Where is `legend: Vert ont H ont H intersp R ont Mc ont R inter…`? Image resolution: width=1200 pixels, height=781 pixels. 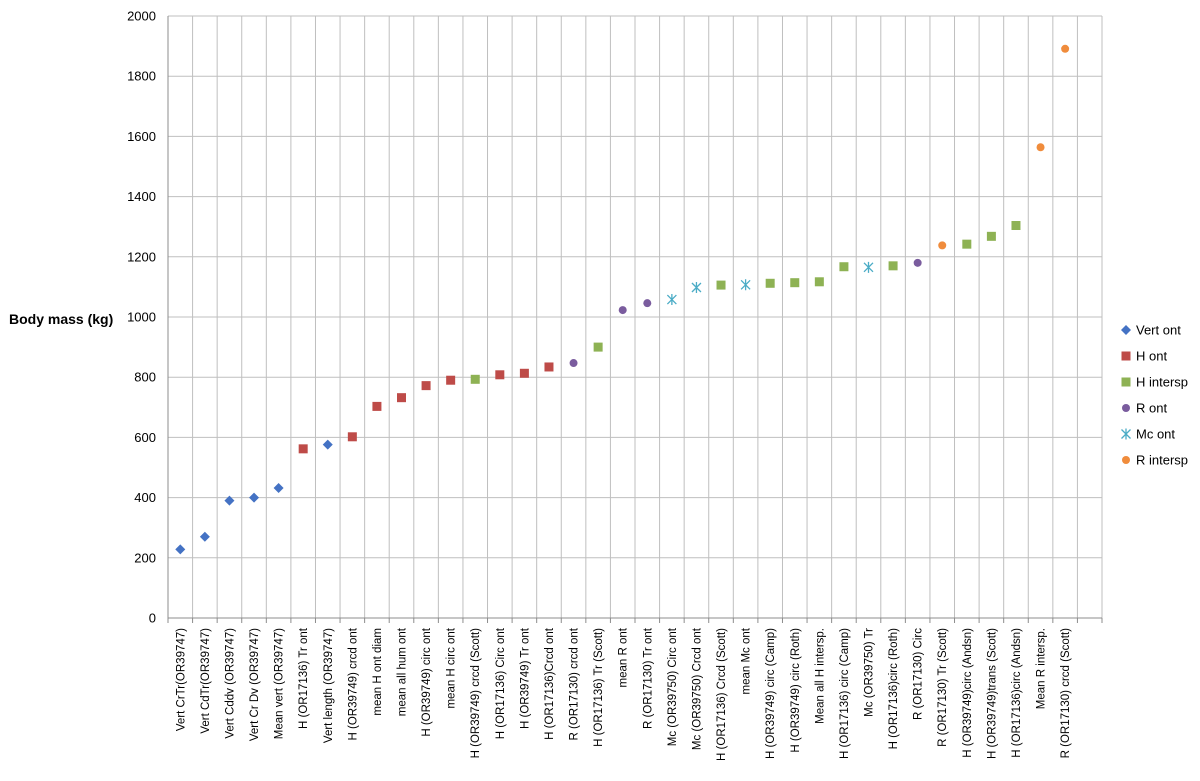
legend: Vert ont H ont H intersp R ont Mc ont R inter… is located at coordinates (1154, 395).